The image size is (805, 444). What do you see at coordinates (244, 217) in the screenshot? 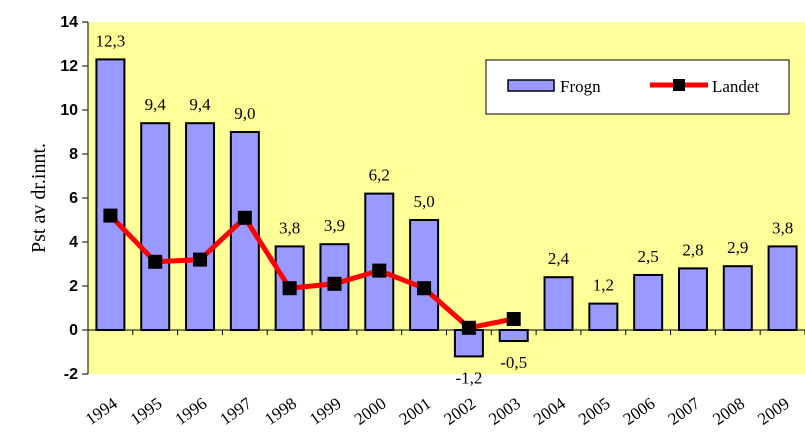
I see `marker-landet-1997` at bounding box center [244, 217].